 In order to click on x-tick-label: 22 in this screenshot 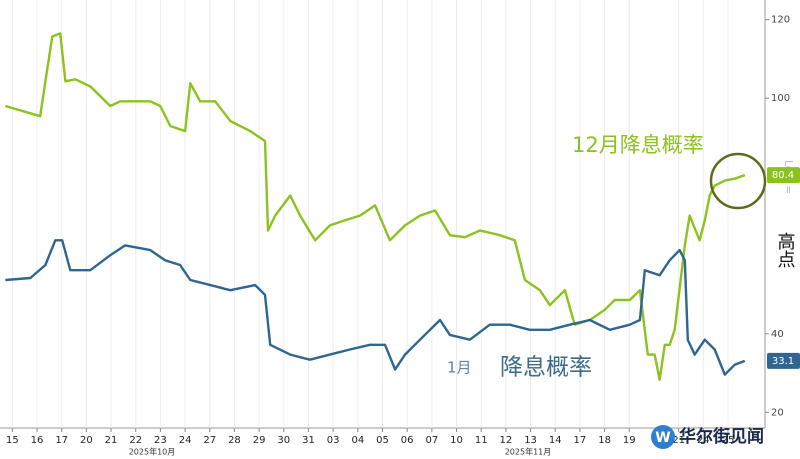, I will do `click(135, 440)`.